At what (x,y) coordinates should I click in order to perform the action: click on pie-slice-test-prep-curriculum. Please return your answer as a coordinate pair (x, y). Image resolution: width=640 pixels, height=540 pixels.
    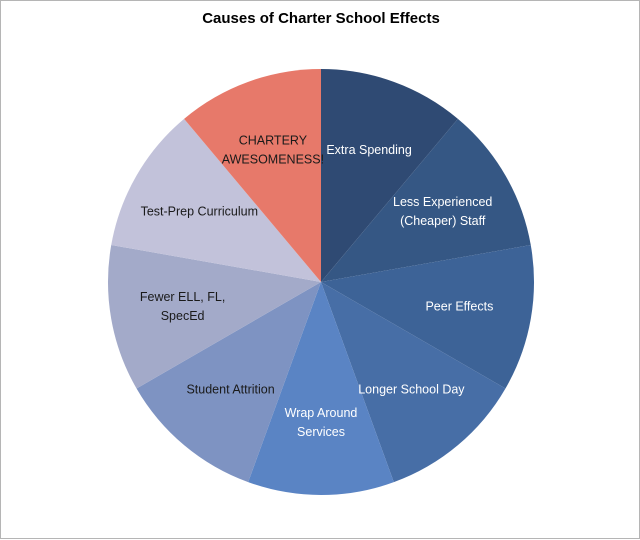
    Looking at the image, I should click on (216, 200).